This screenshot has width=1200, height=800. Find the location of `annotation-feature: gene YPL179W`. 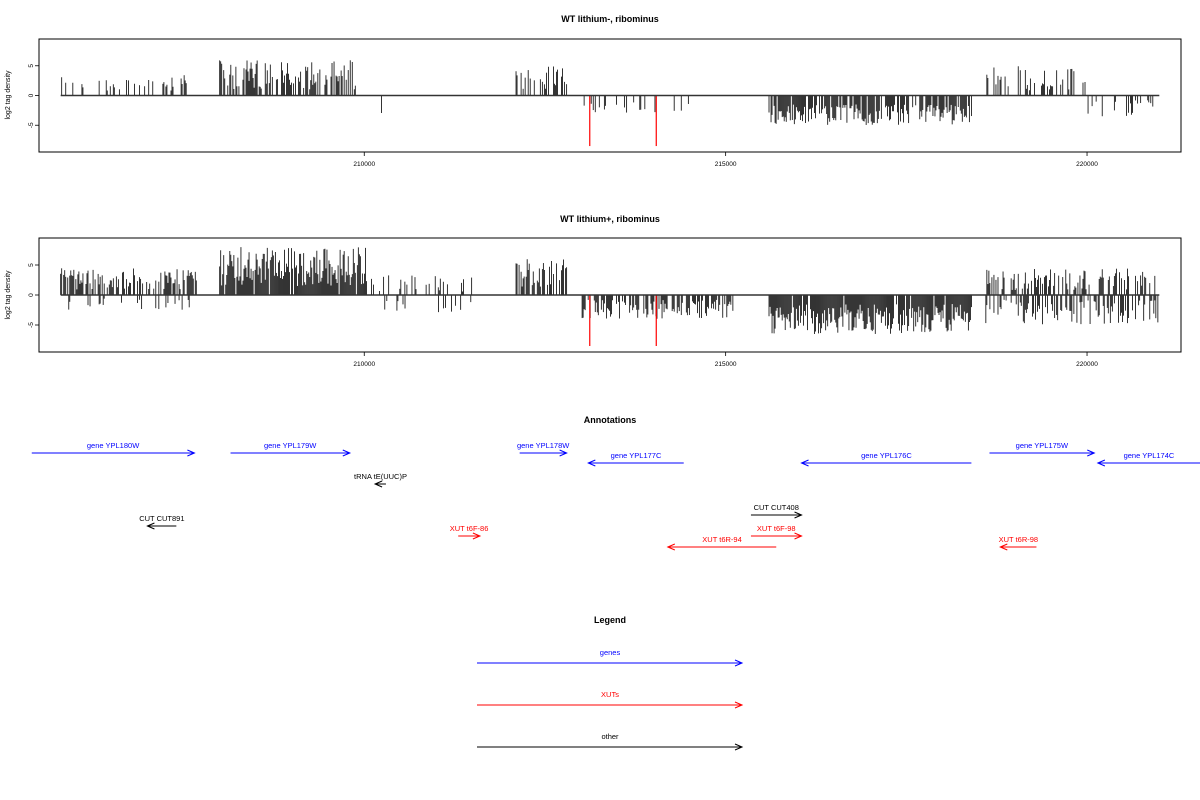

annotation-feature: gene YPL179W is located at coordinates (291, 449).